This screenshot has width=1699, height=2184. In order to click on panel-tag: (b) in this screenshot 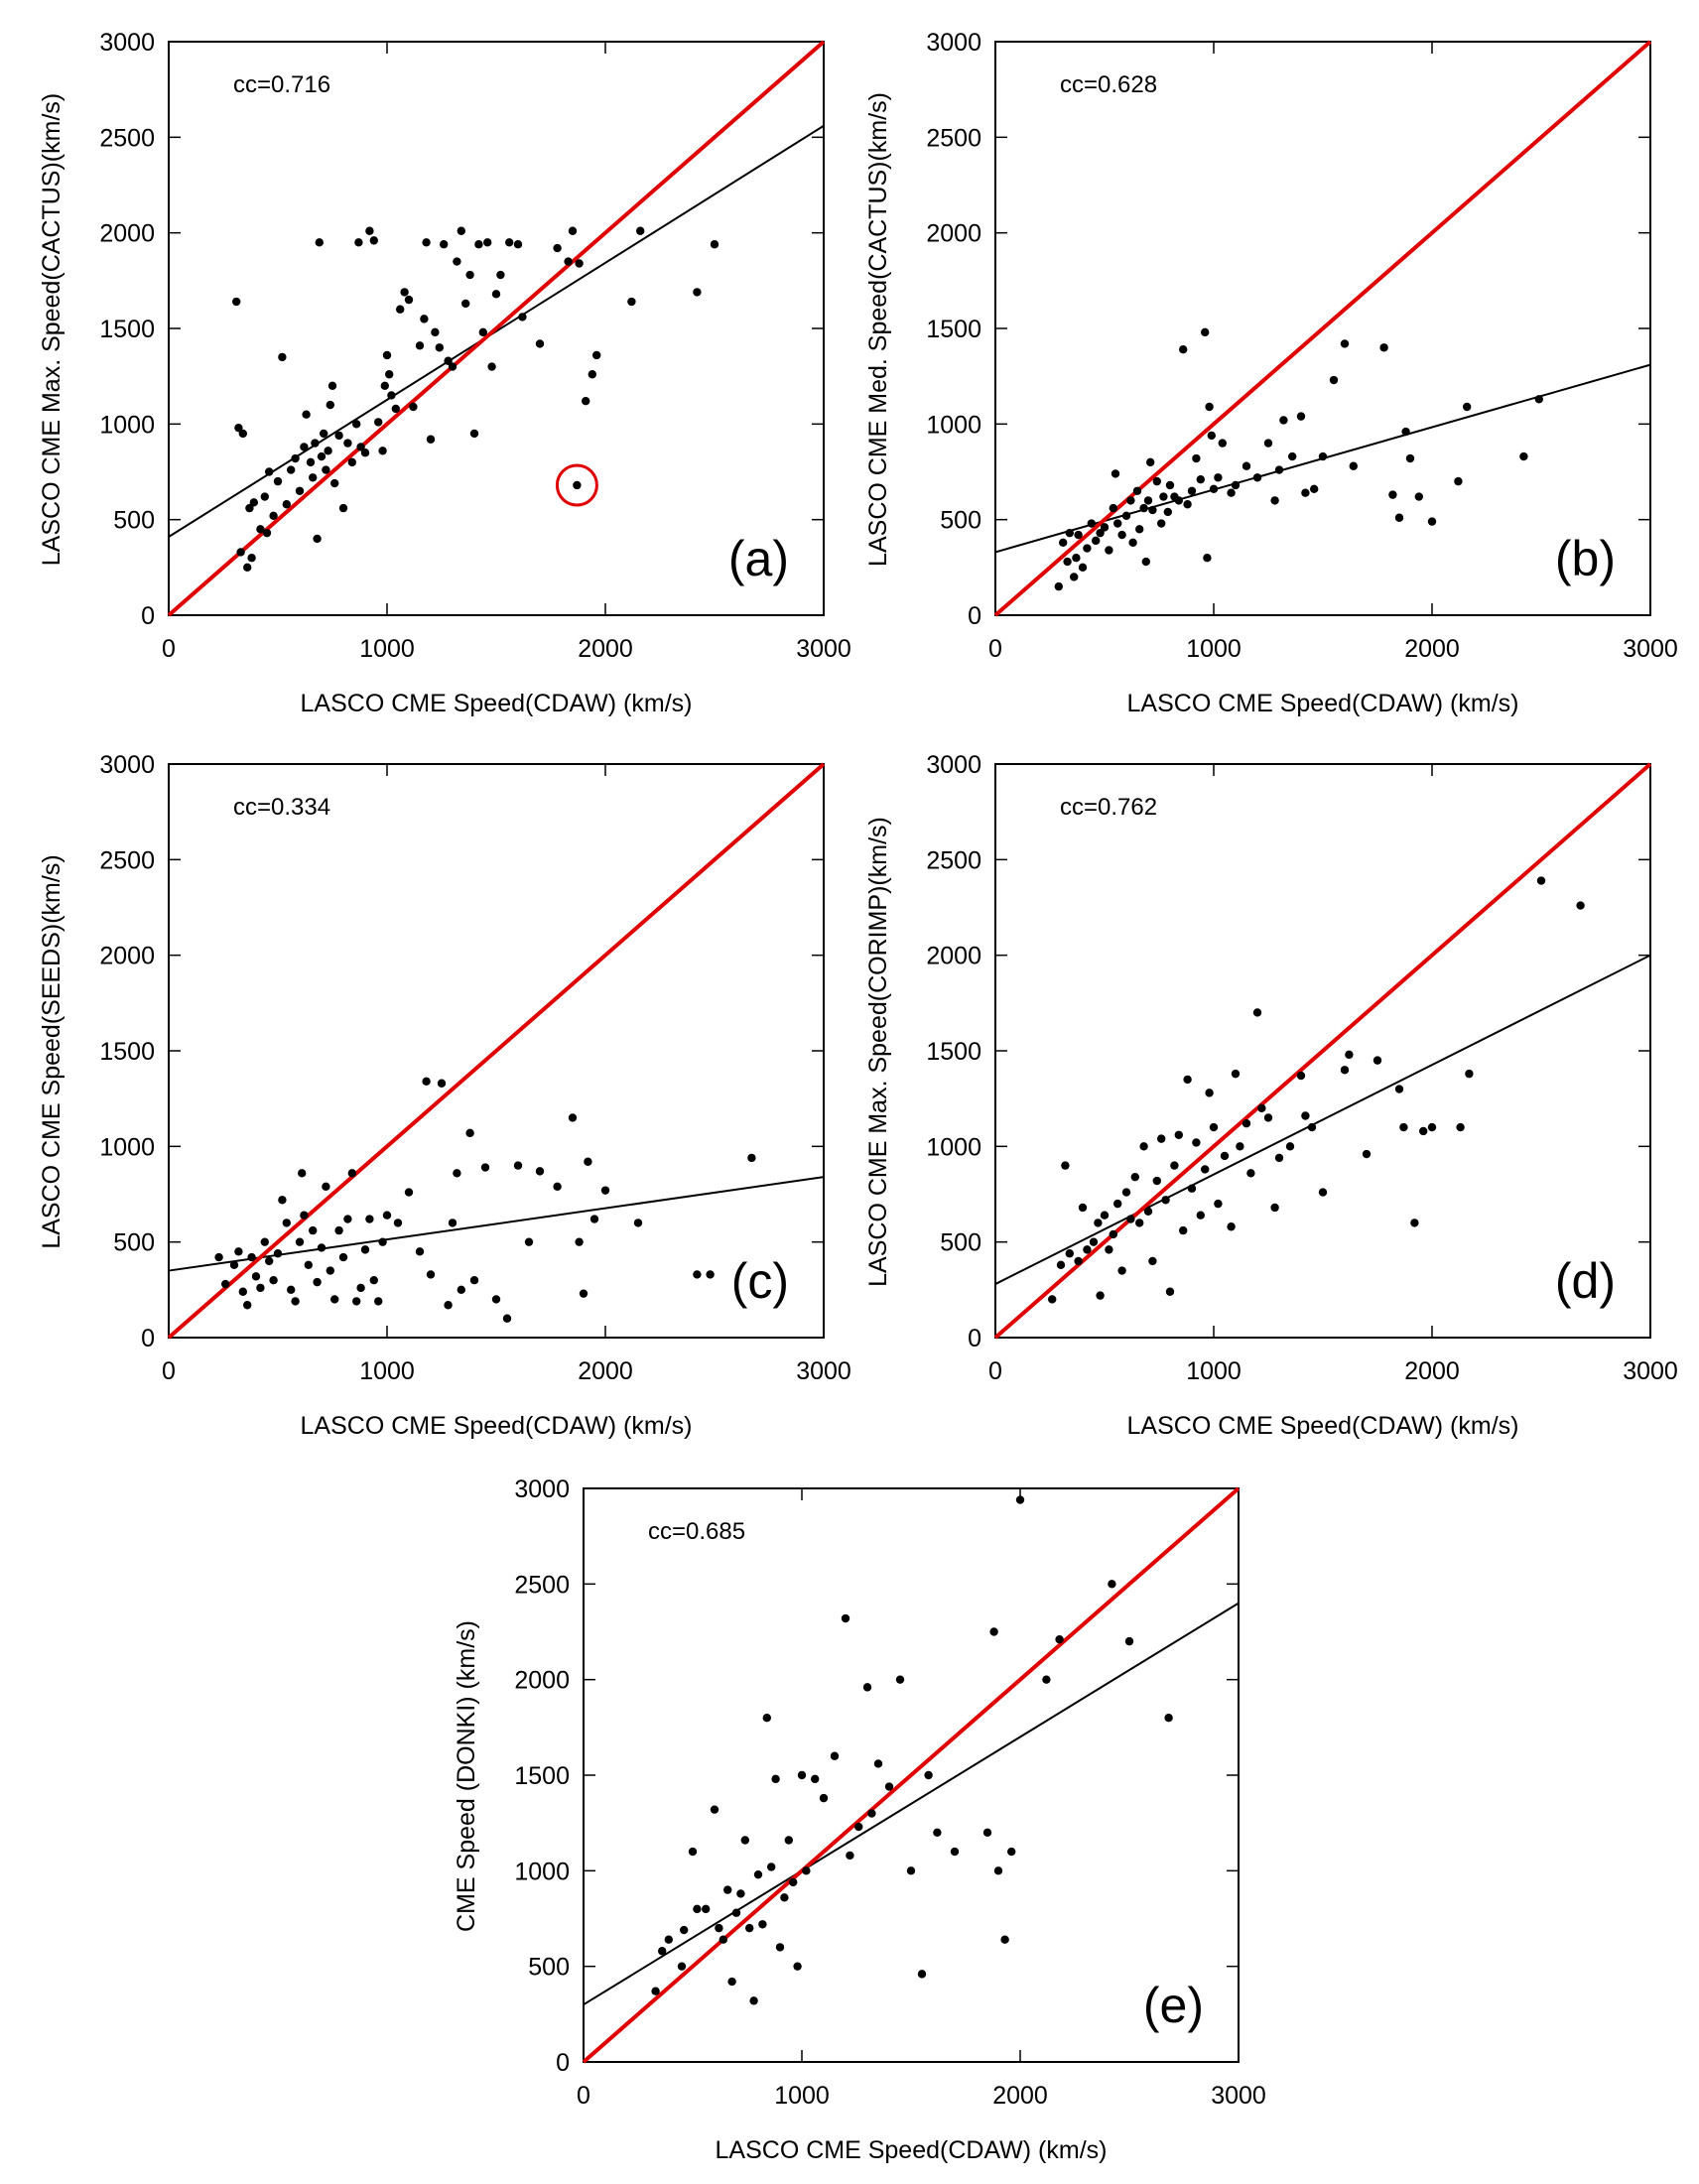, I will do `click(1585, 558)`.